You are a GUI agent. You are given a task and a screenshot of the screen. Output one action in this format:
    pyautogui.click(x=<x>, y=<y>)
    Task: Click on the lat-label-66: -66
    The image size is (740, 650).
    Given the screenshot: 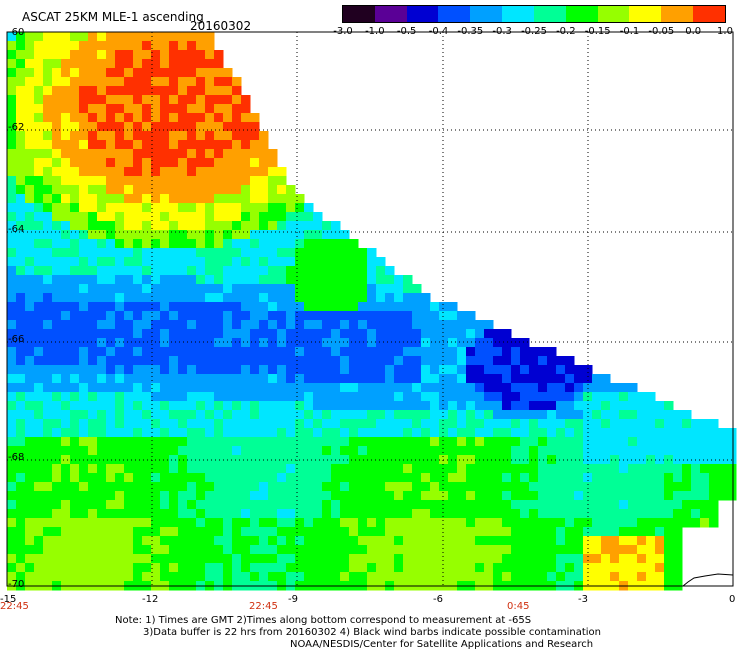 What is the action you would take?
    pyautogui.click(x=16, y=339)
    